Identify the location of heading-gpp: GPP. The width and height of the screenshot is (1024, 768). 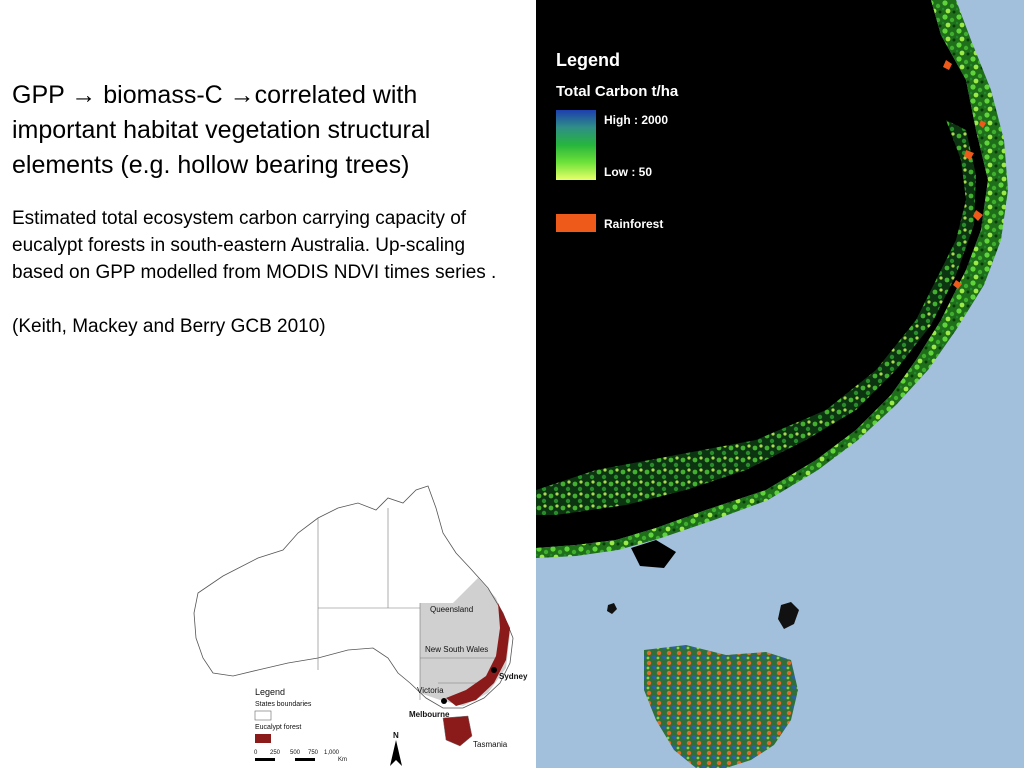
(38, 95).